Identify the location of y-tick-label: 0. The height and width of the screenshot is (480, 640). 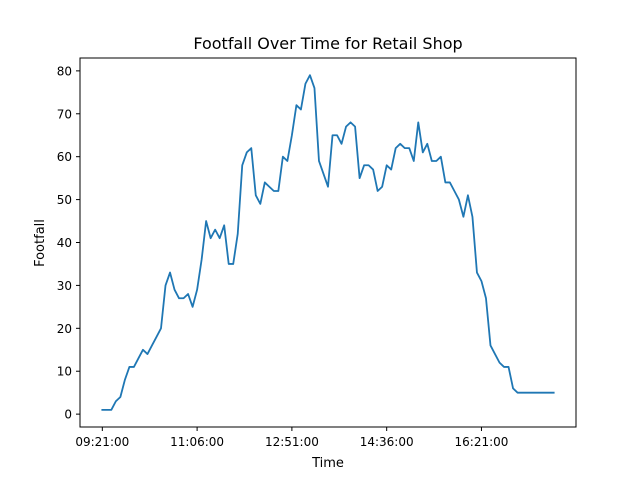
(68, 415).